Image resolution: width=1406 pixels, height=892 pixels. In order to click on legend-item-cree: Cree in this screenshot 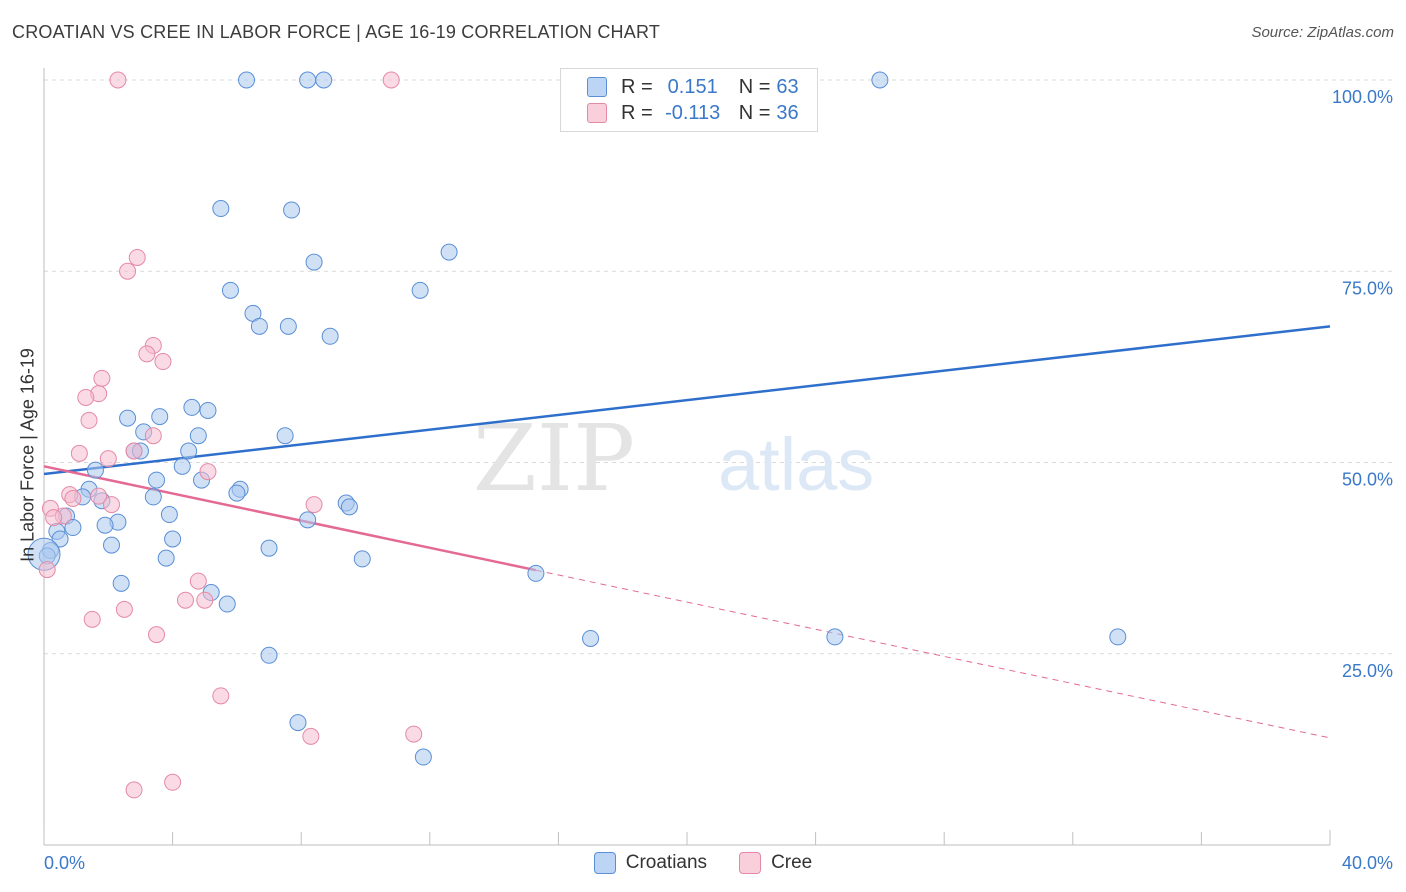, I will do `click(775, 863)`.